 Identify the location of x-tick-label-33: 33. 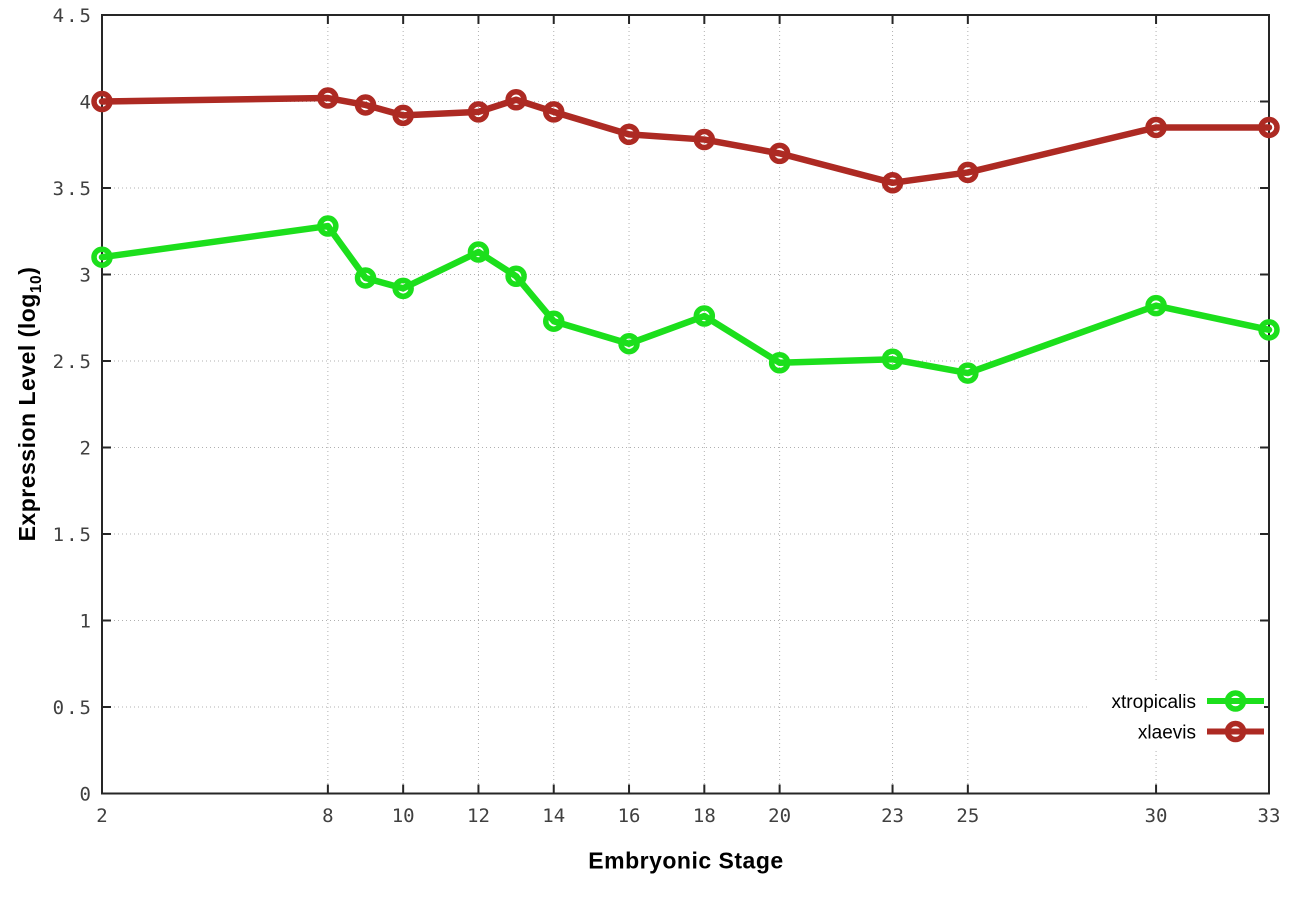
(1269, 816).